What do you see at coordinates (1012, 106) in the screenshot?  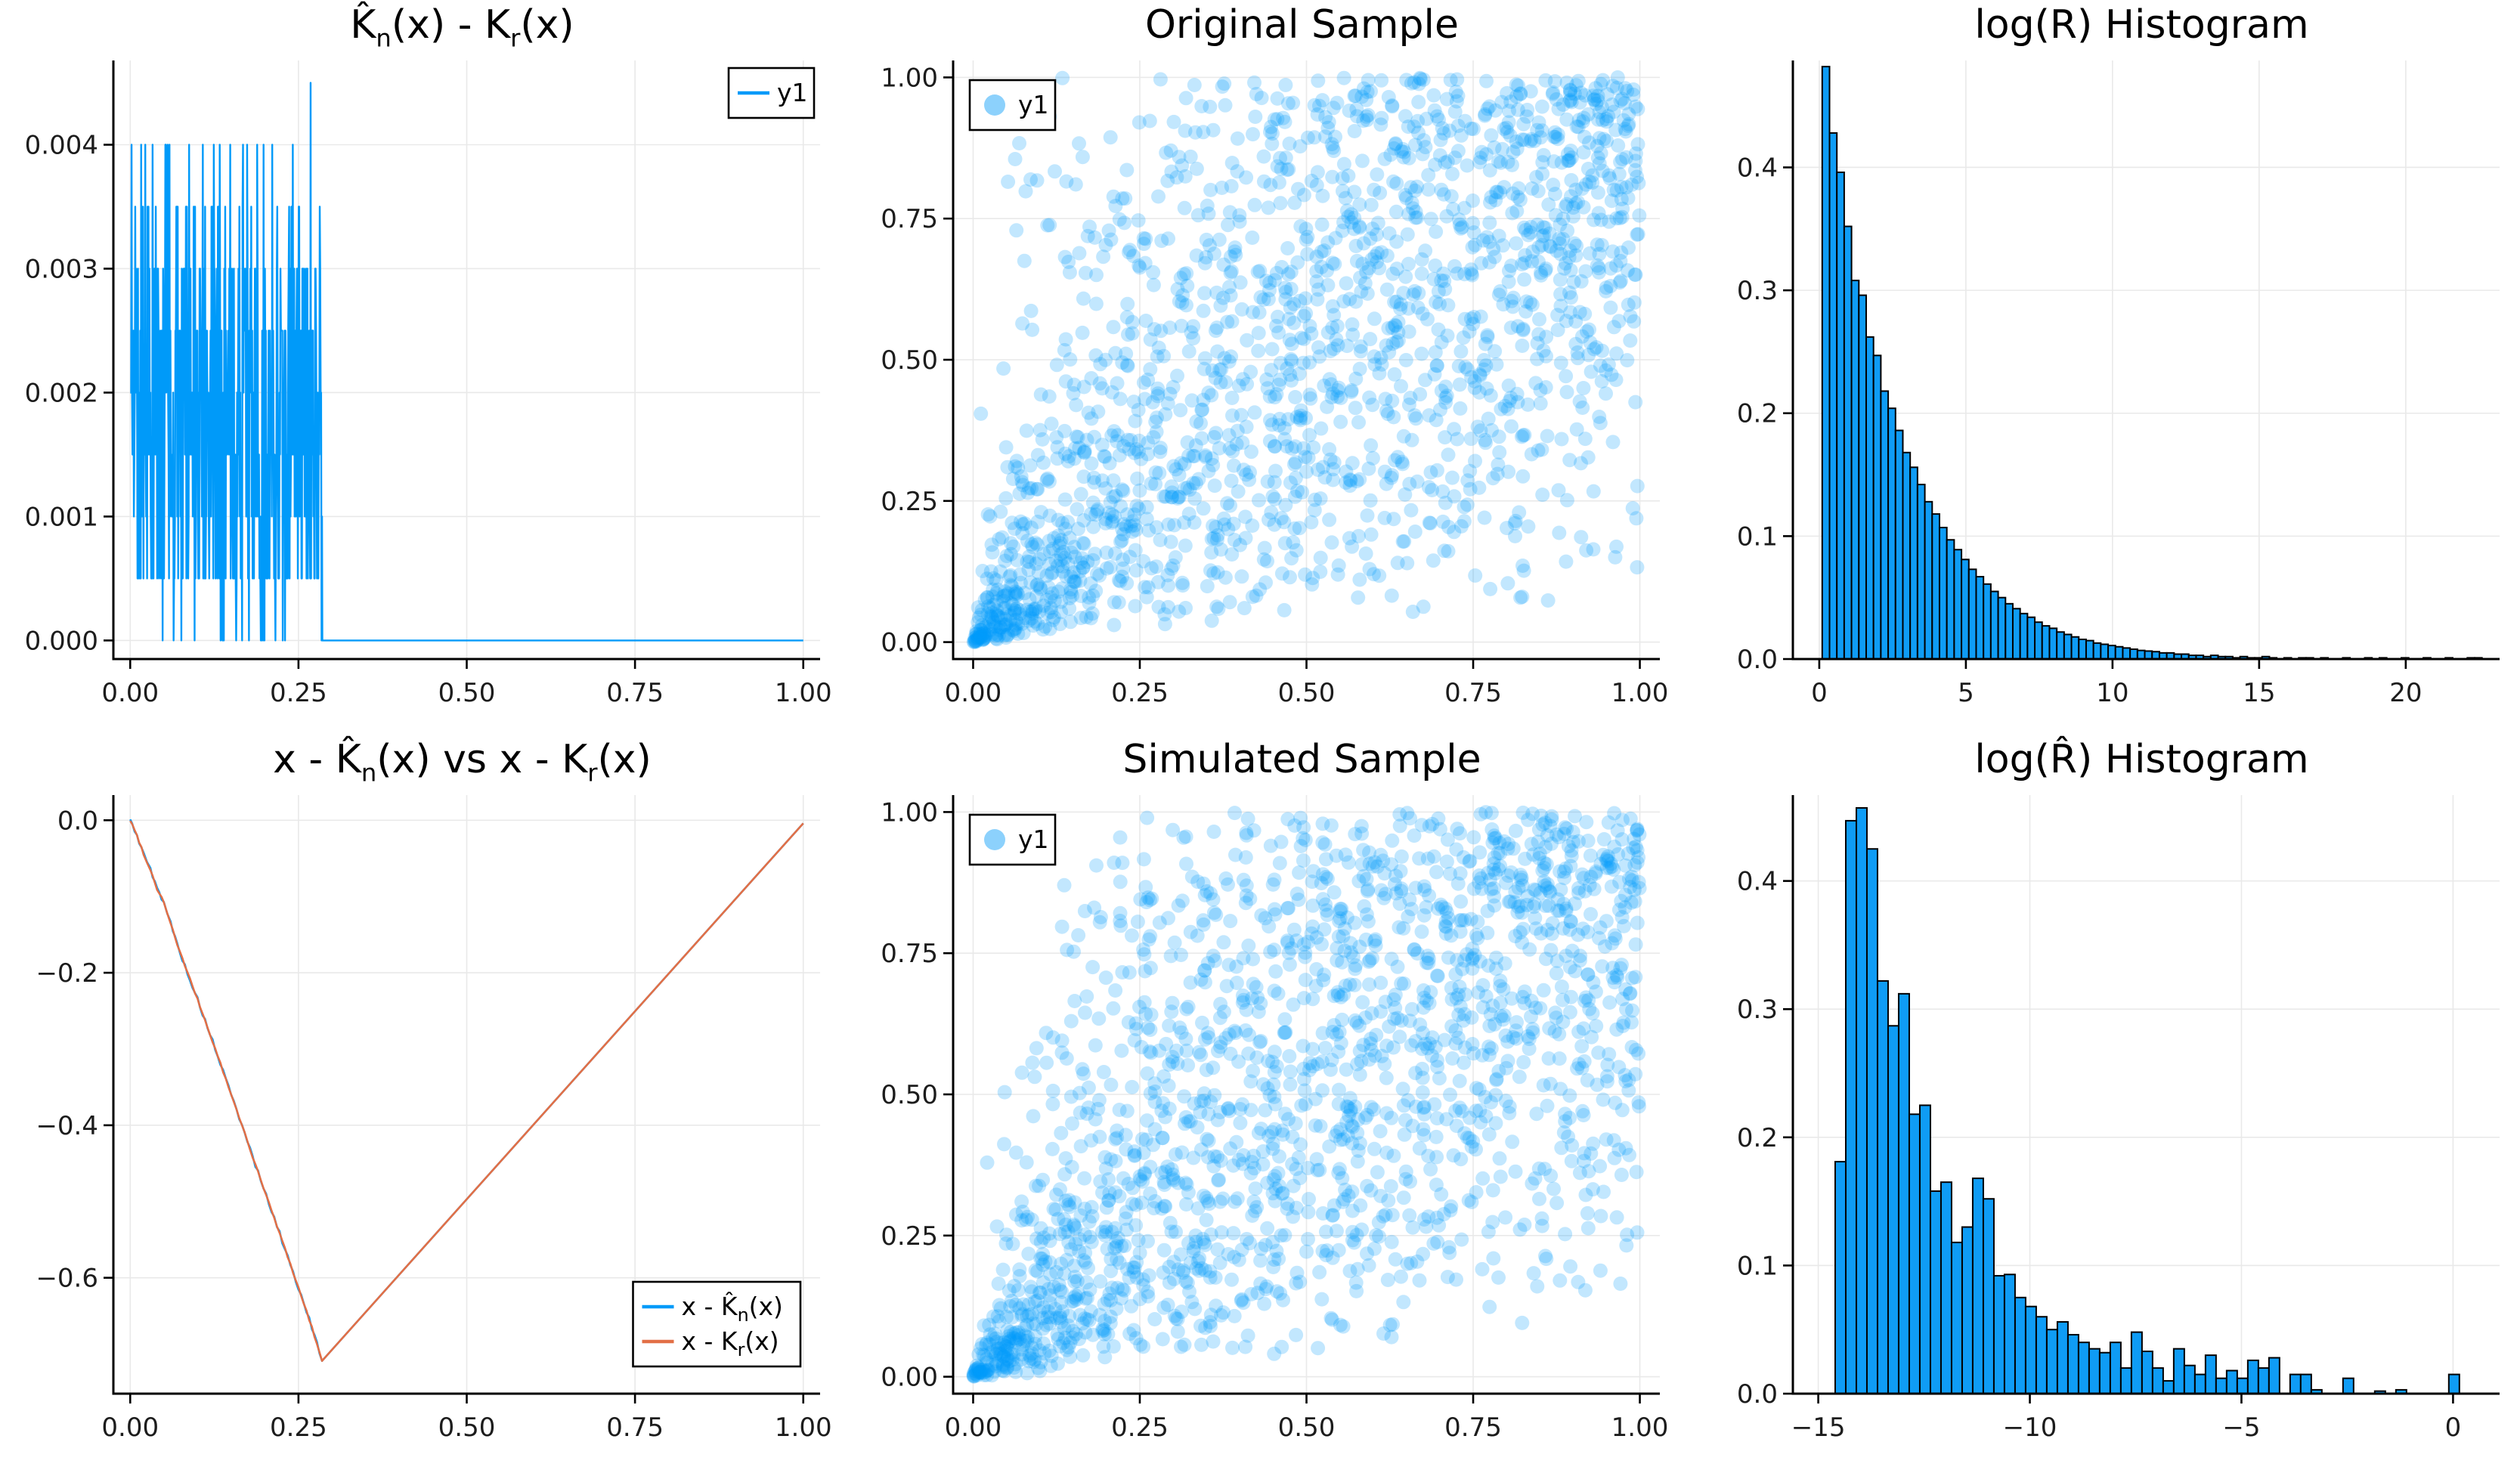 I see `legend: y1` at bounding box center [1012, 106].